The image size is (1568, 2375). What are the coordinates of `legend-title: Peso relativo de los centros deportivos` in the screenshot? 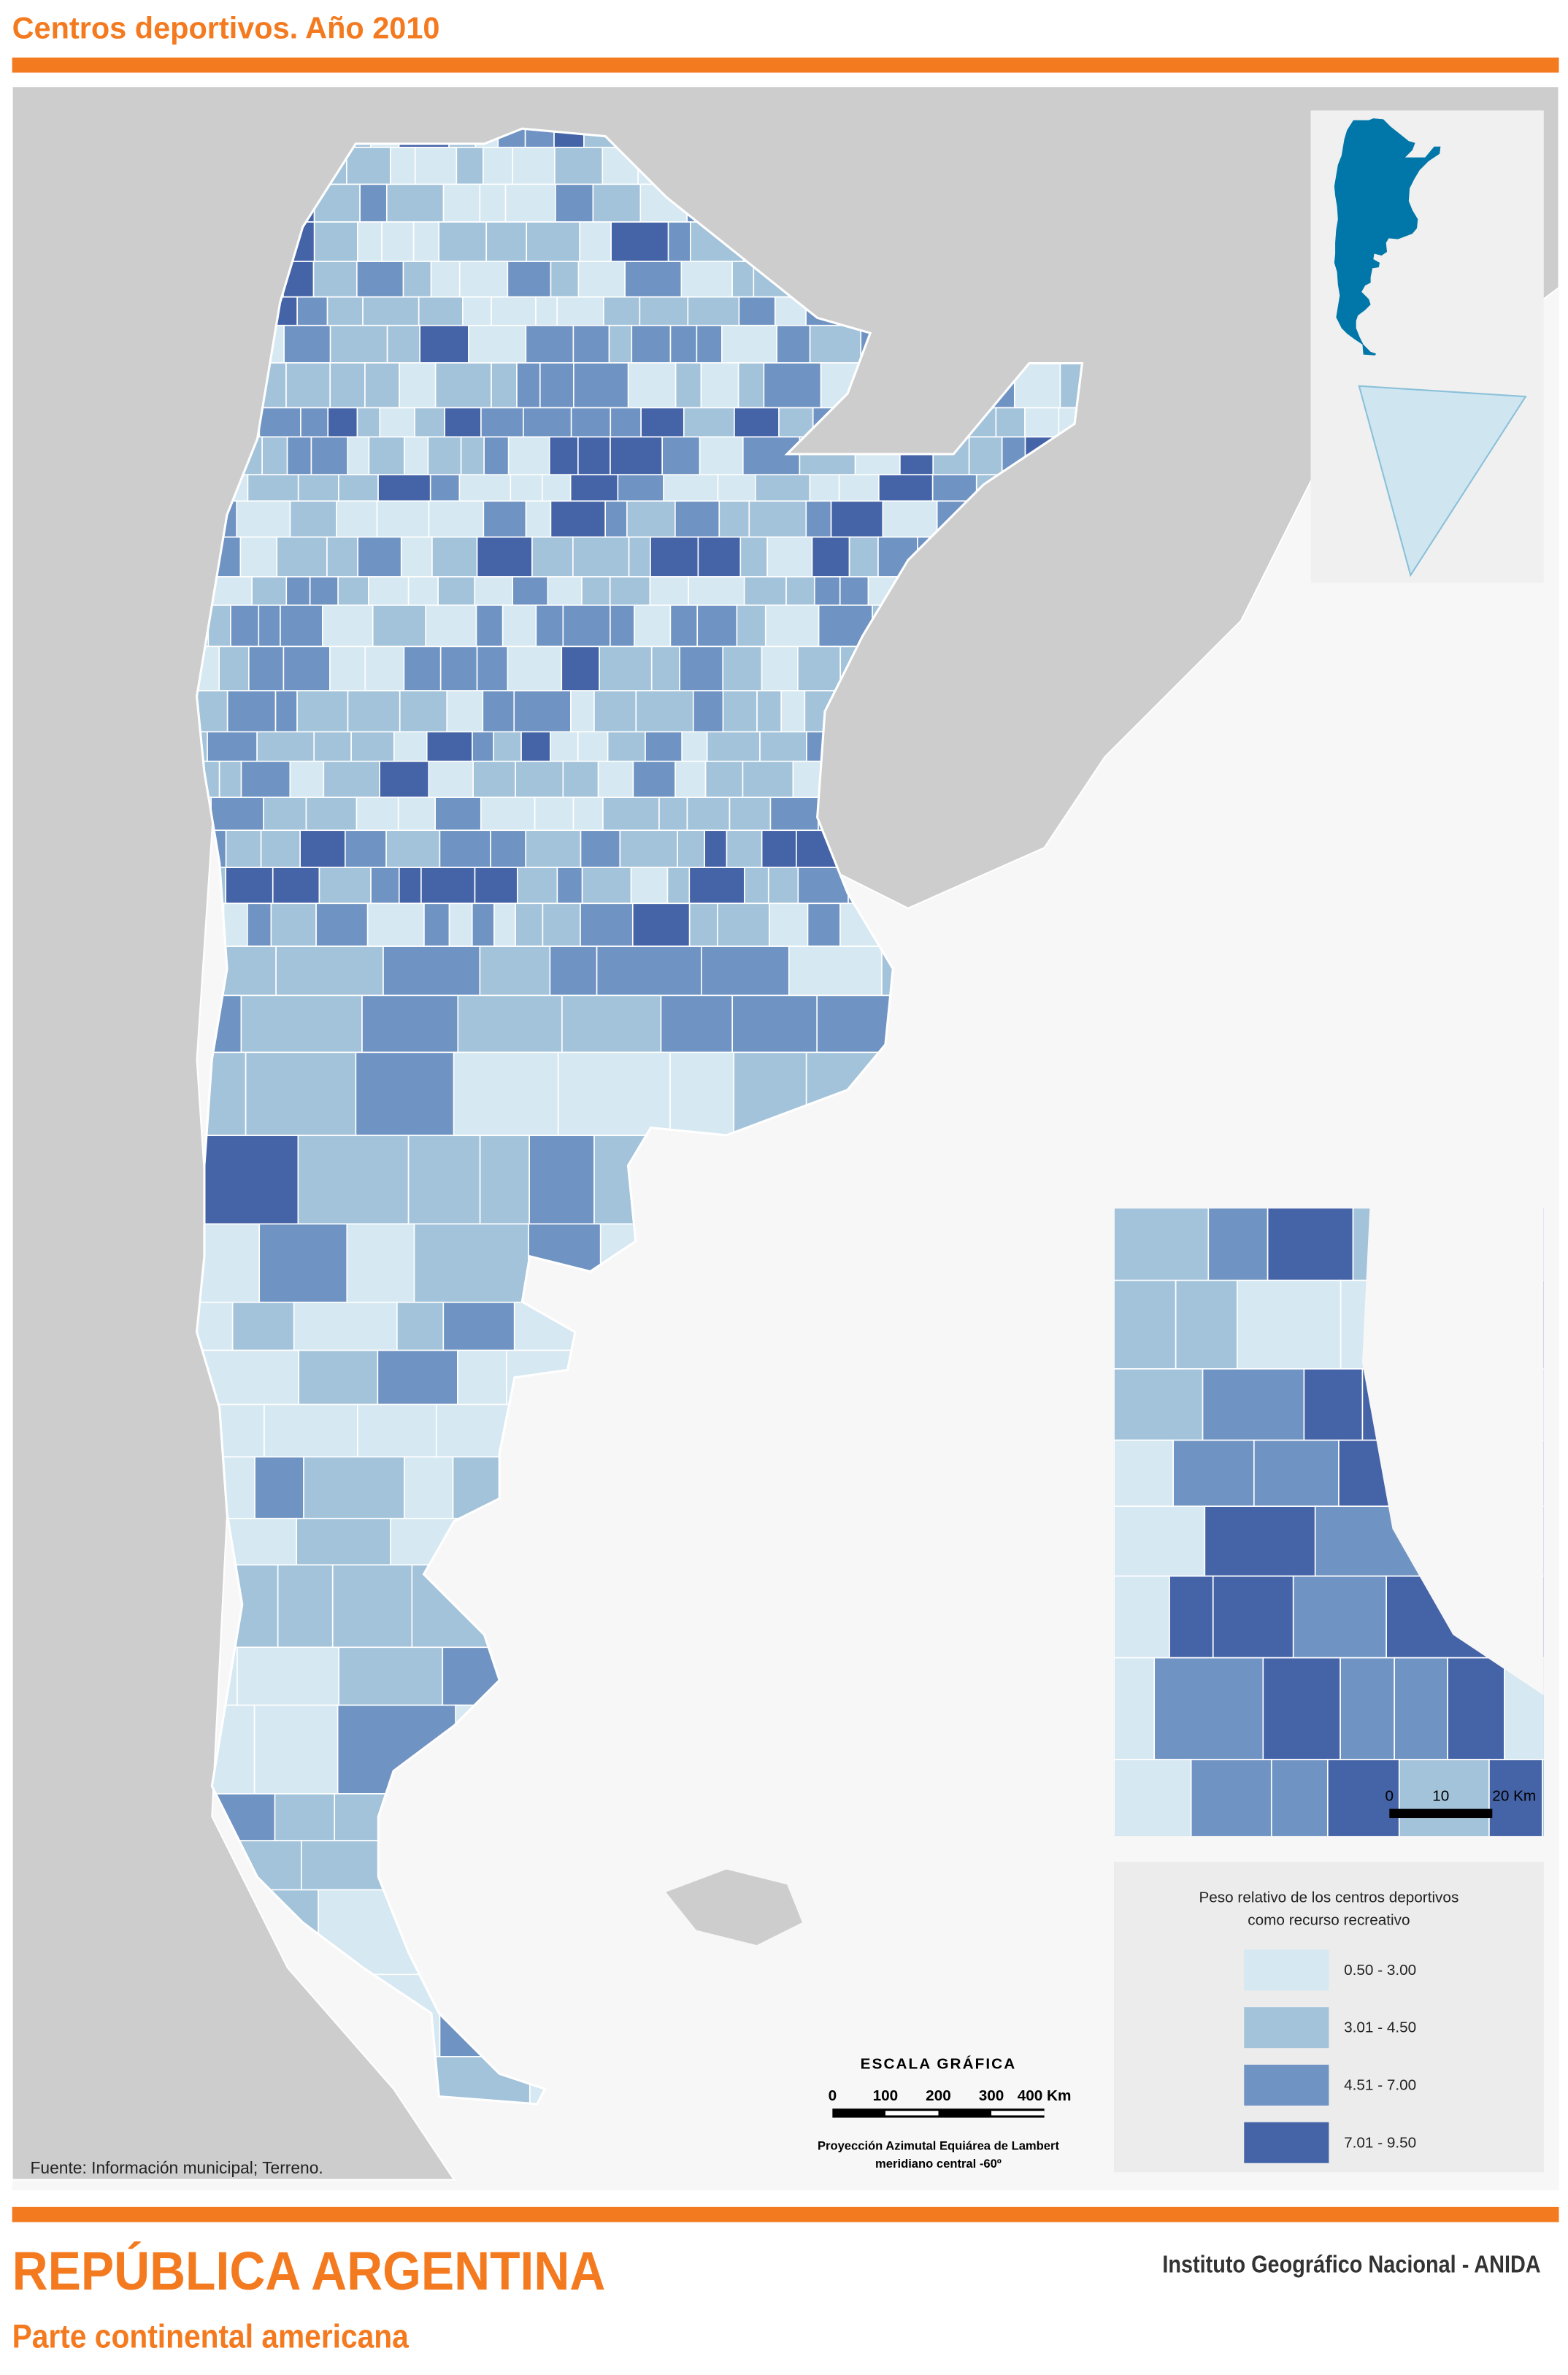 It's located at (1329, 1898).